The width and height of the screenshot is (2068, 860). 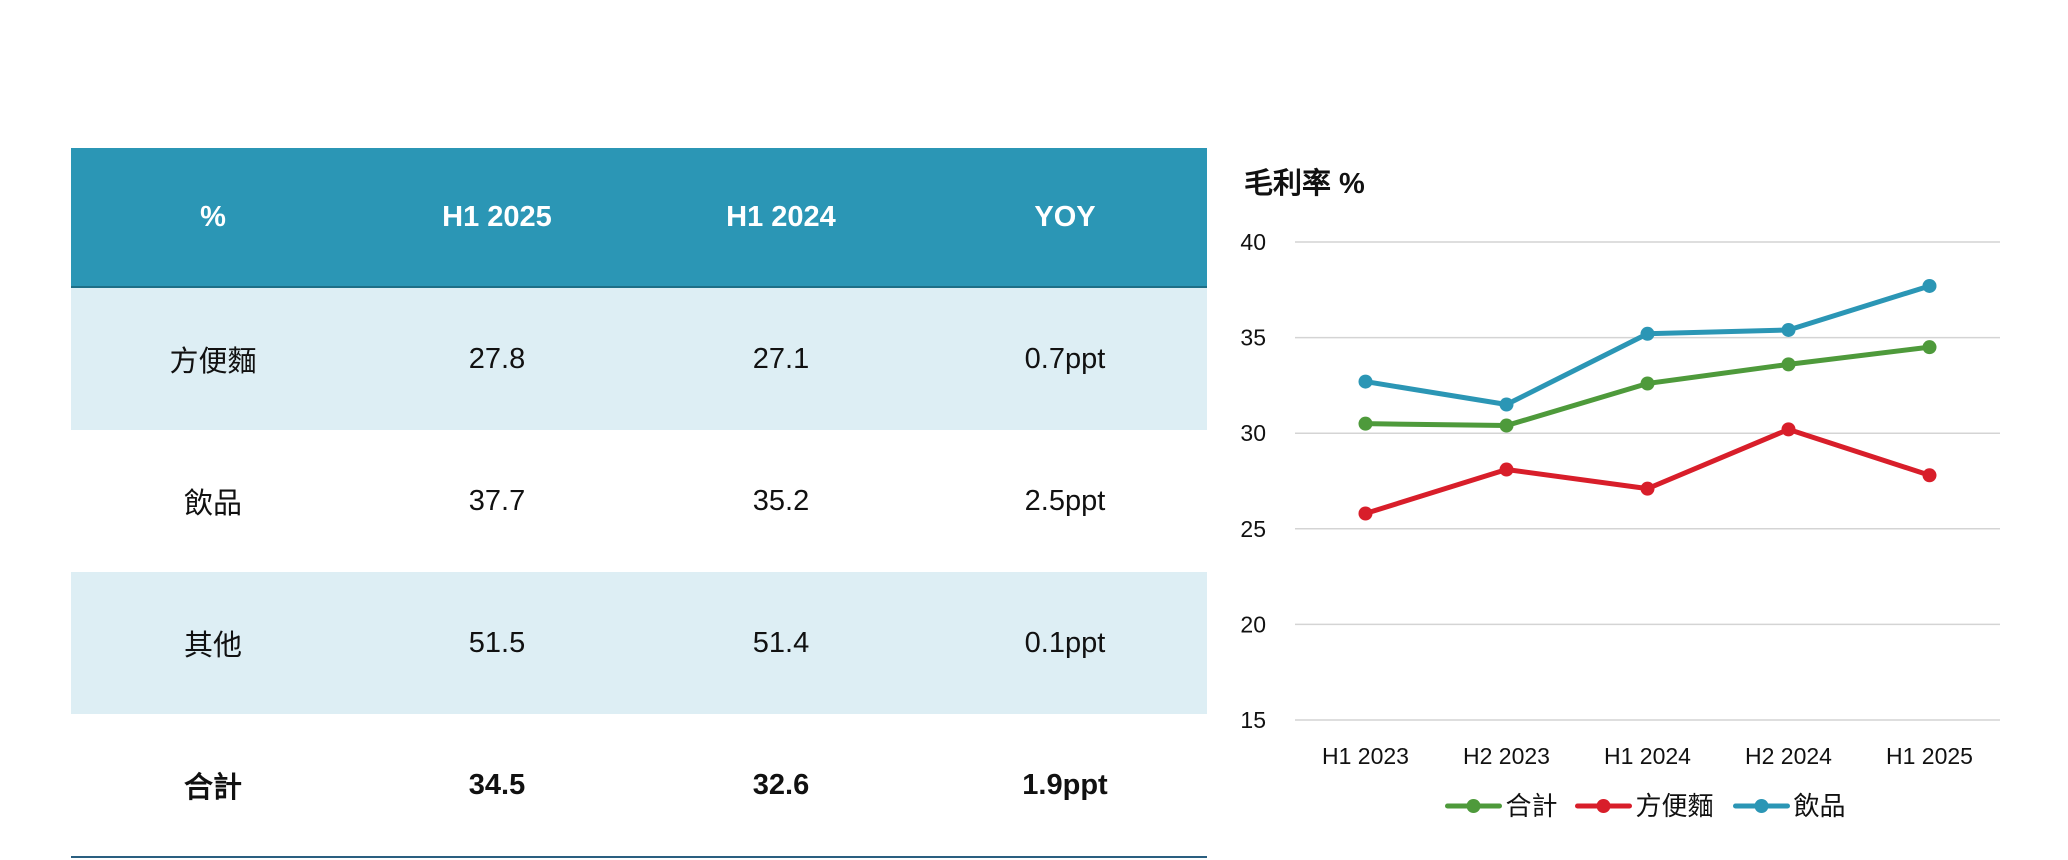 What do you see at coordinates (212, 646) in the screenshot?
I see `row-label: 其他` at bounding box center [212, 646].